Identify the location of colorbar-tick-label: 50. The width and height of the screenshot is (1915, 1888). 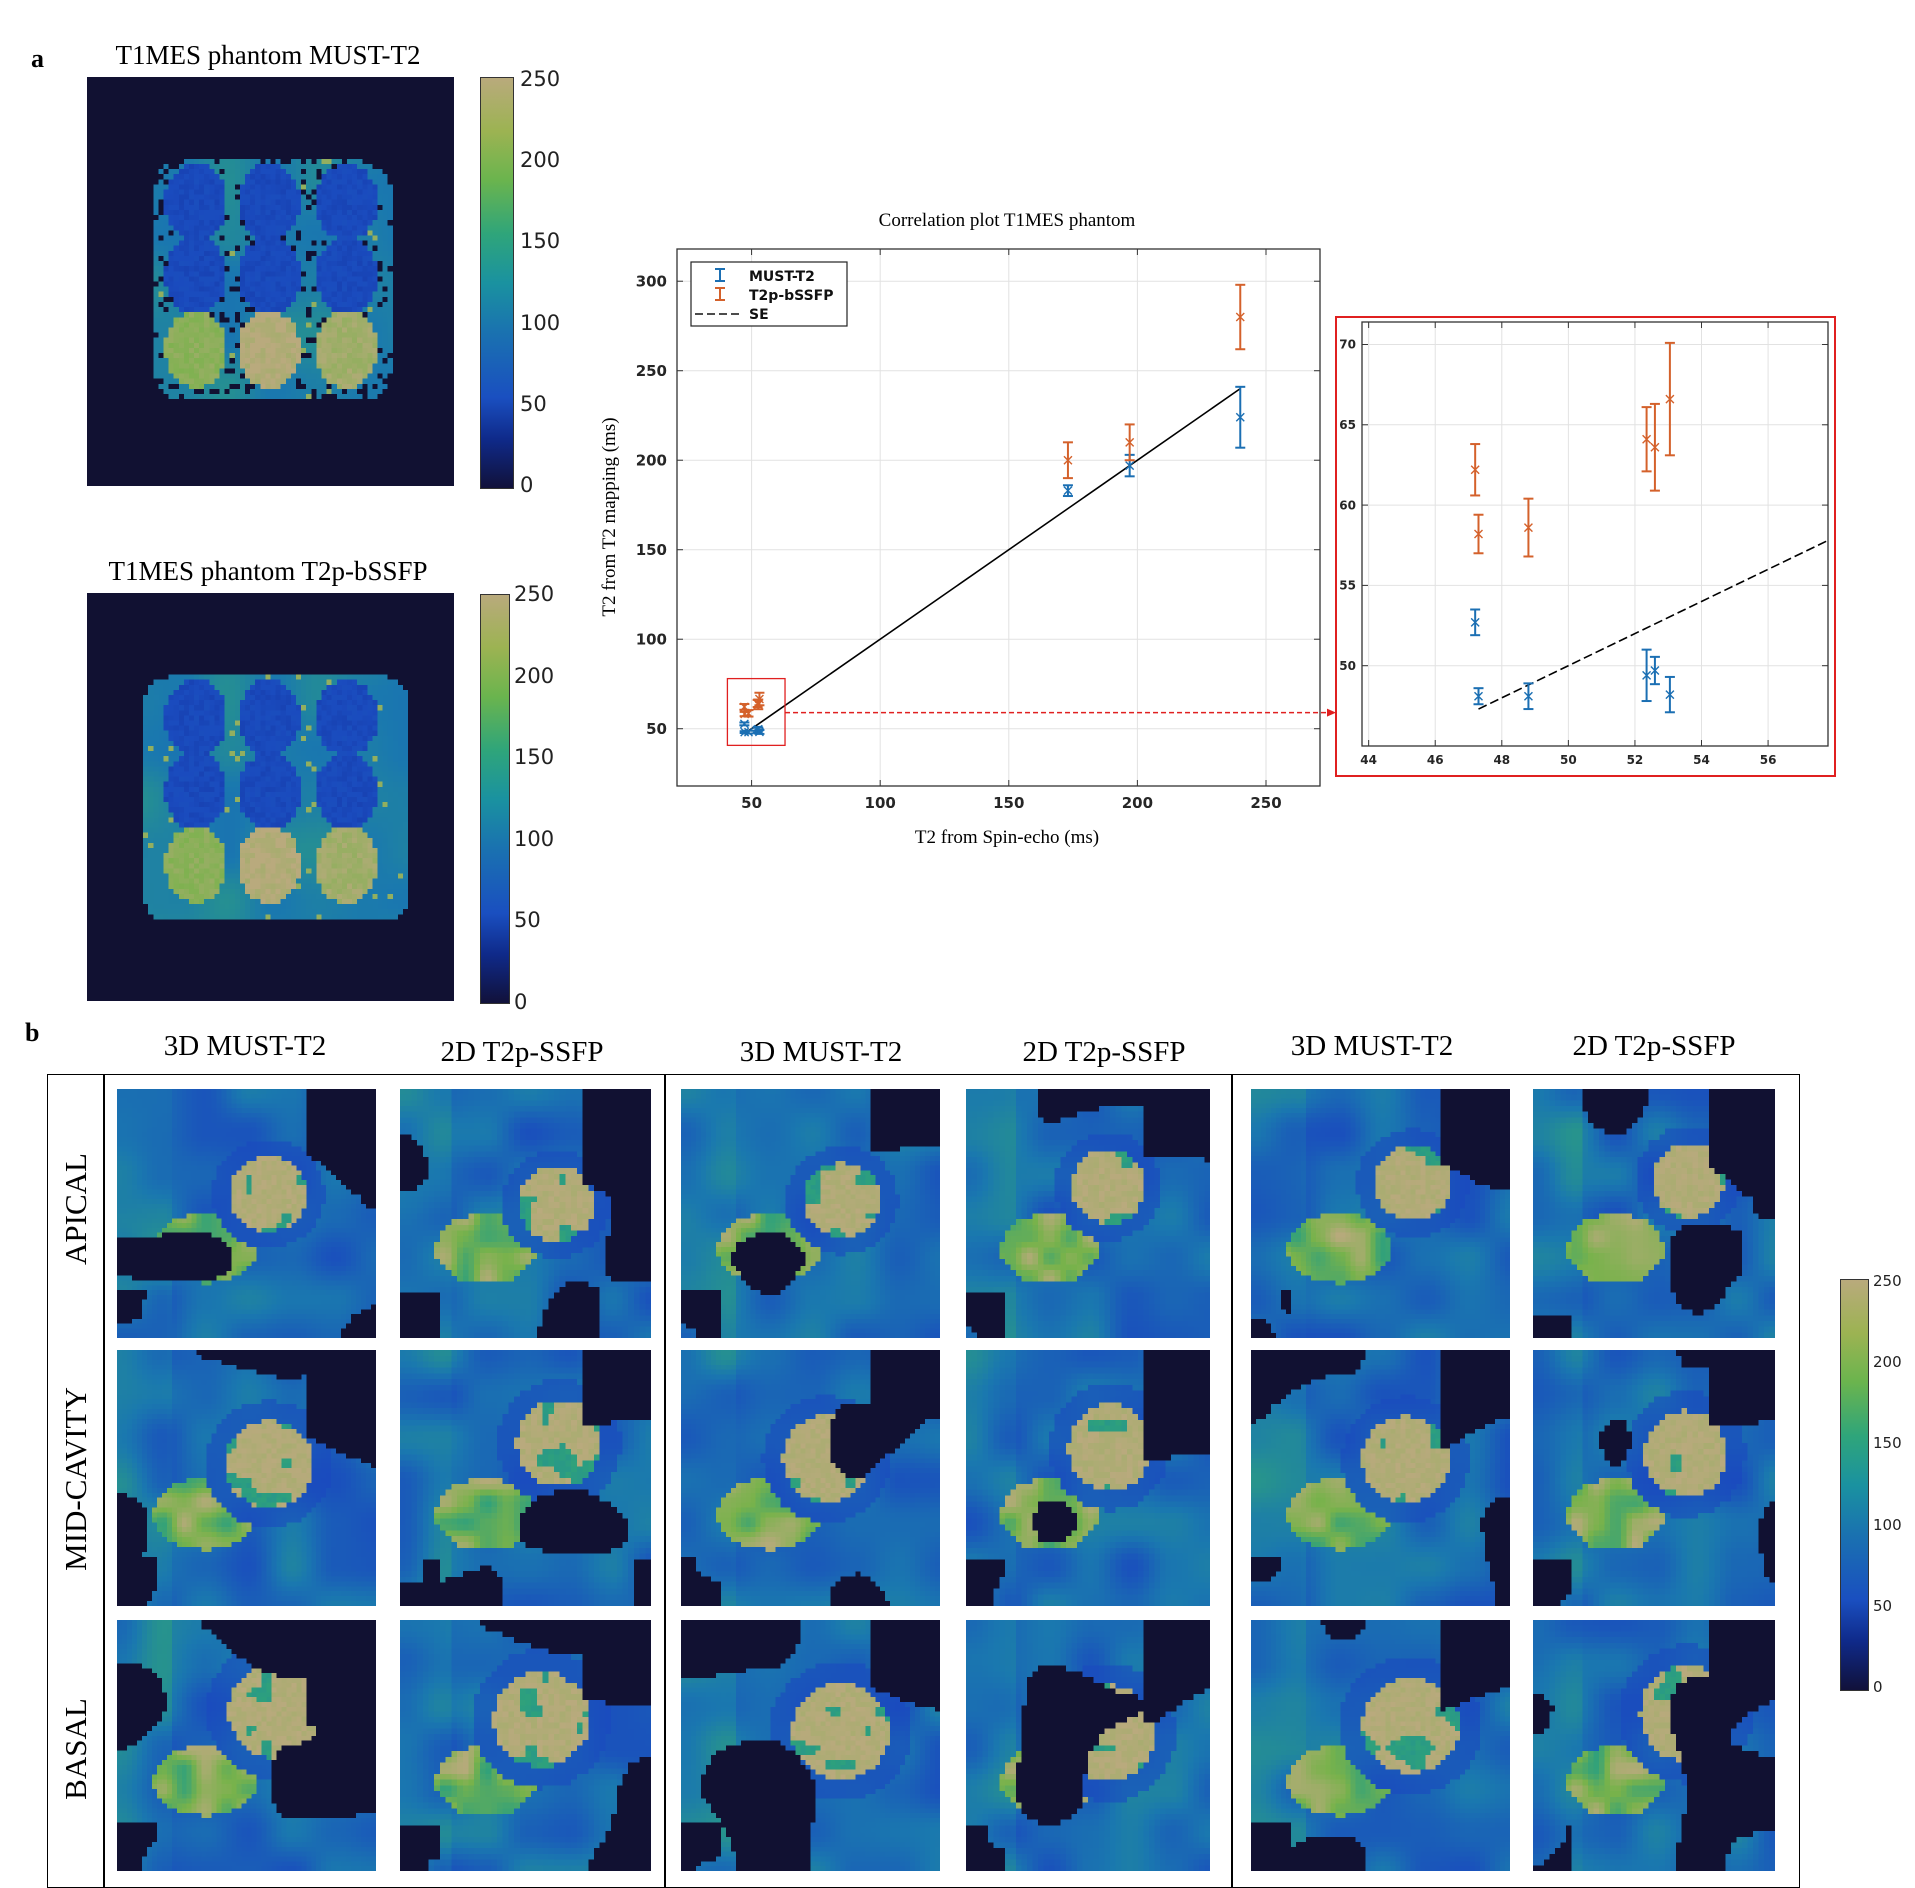
(533, 403).